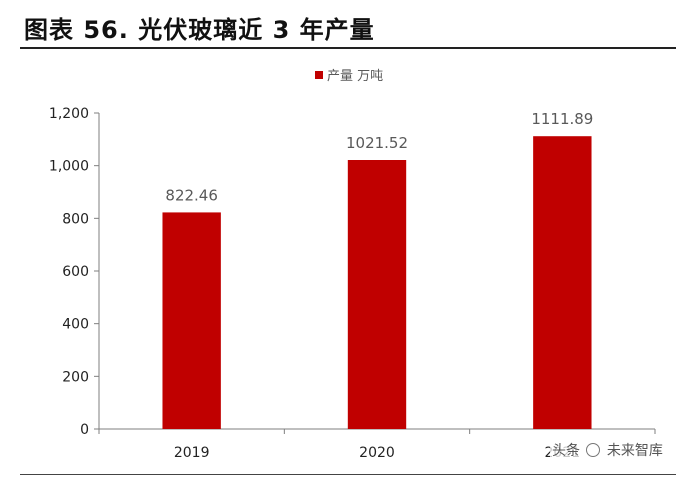  I want to click on data-label: 822.46, so click(191, 195).